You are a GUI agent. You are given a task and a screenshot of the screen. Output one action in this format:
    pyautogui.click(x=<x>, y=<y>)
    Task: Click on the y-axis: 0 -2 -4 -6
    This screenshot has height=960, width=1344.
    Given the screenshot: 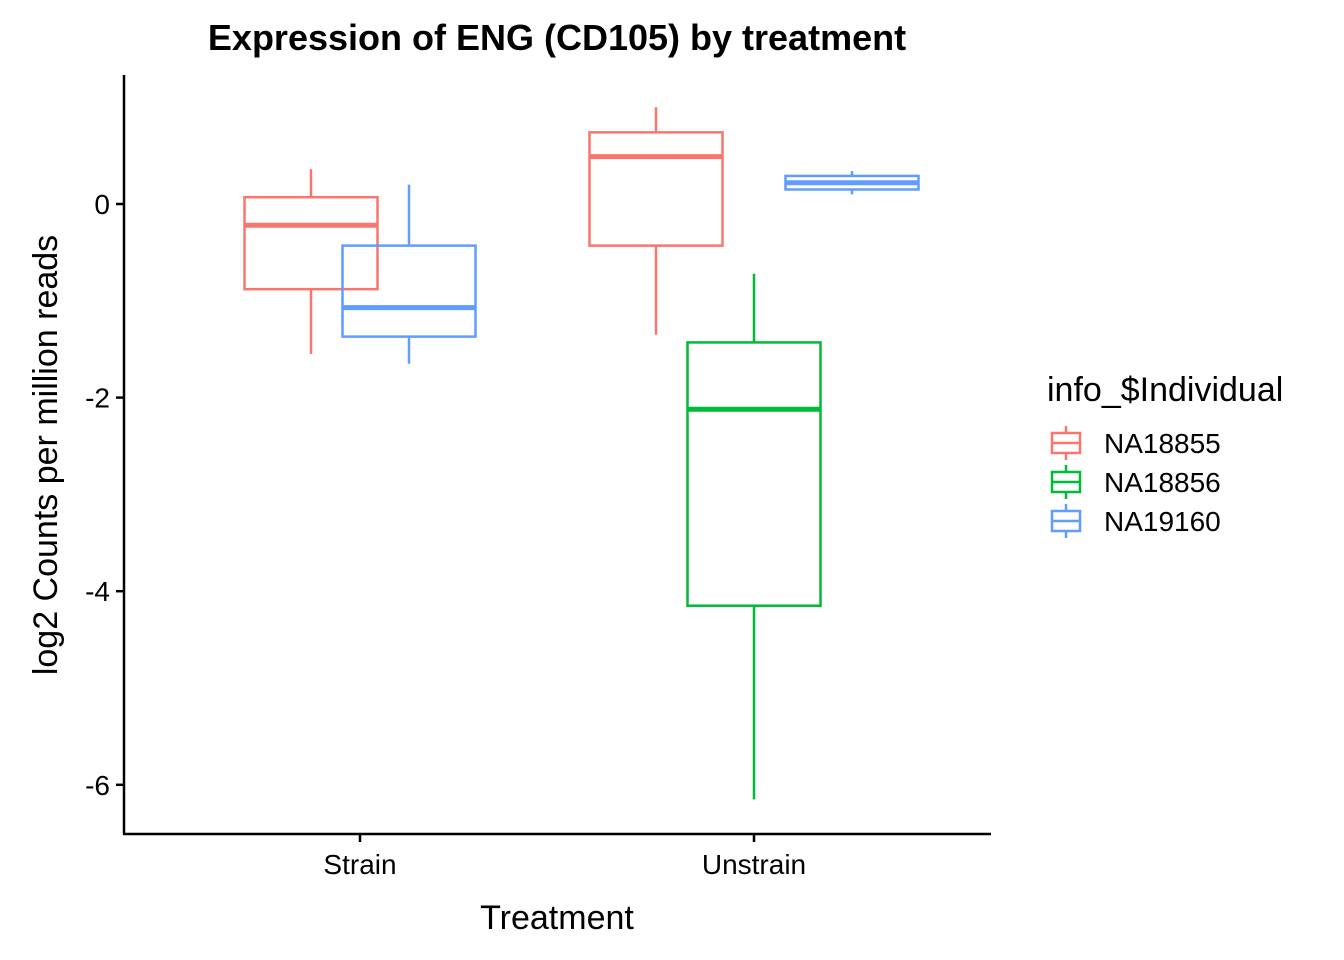 What is the action you would take?
    pyautogui.click(x=105, y=454)
    